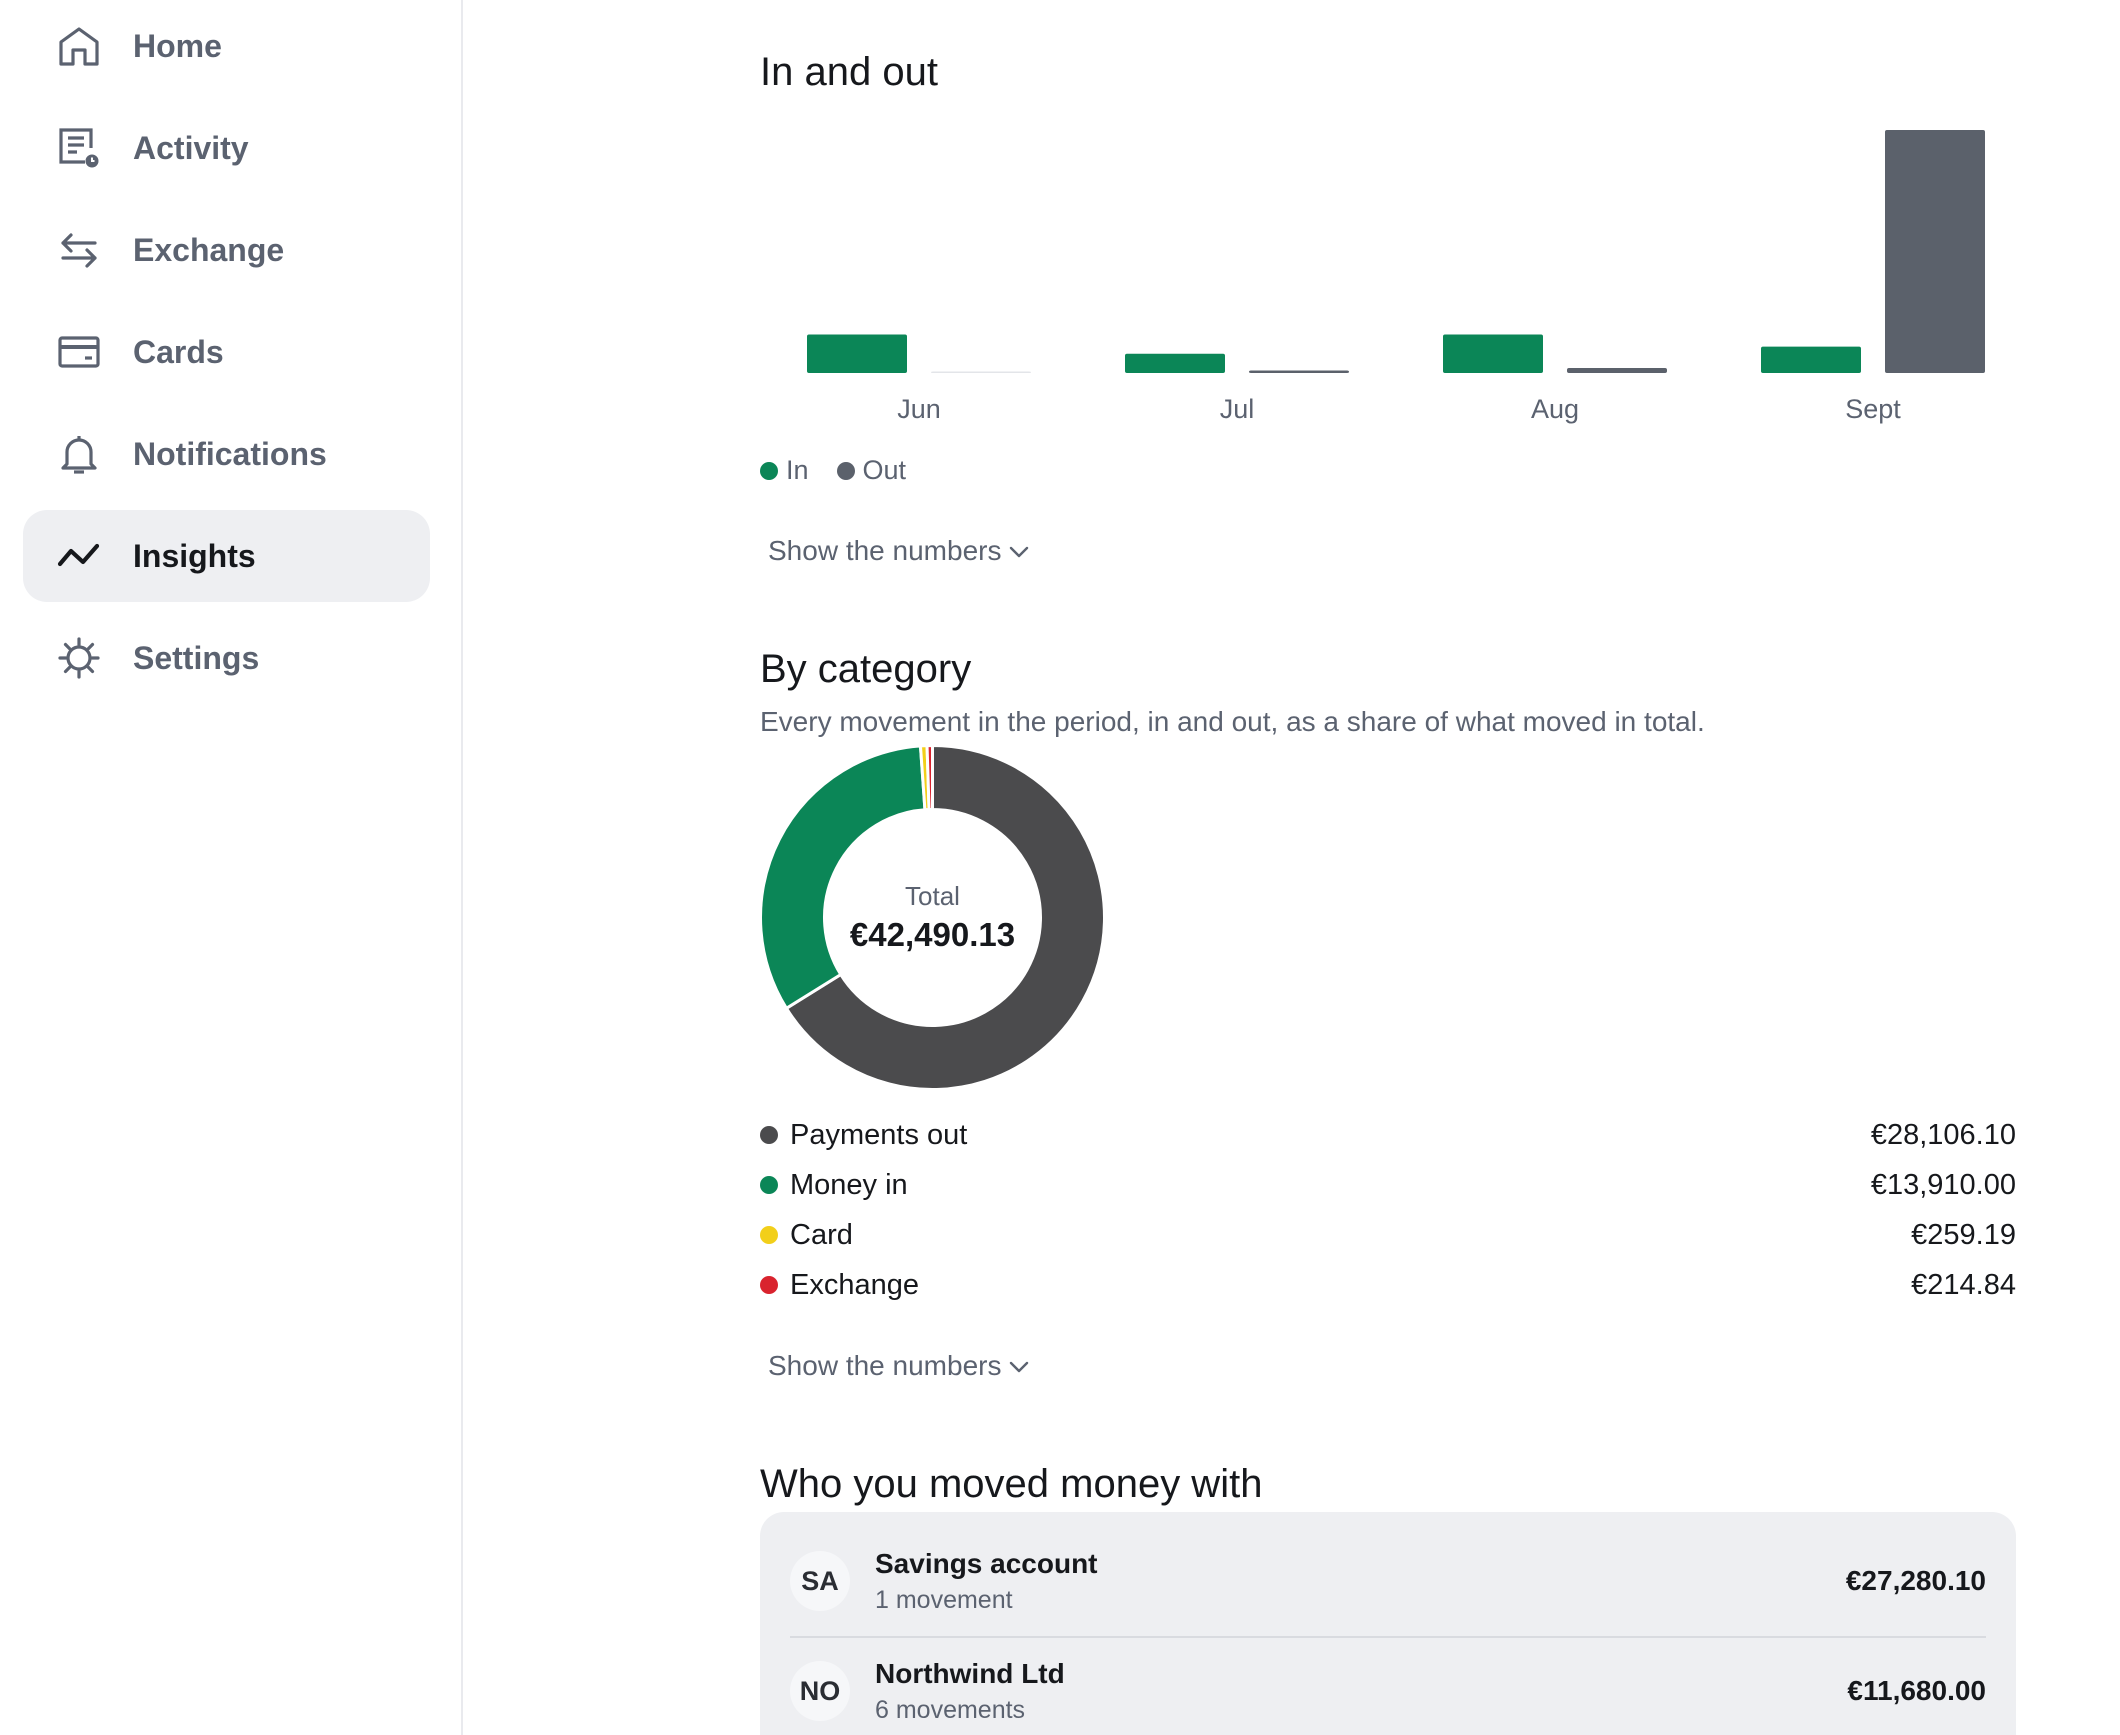 The width and height of the screenshot is (2120, 1735). I want to click on sidebar-item-label: Settings, so click(196, 658).